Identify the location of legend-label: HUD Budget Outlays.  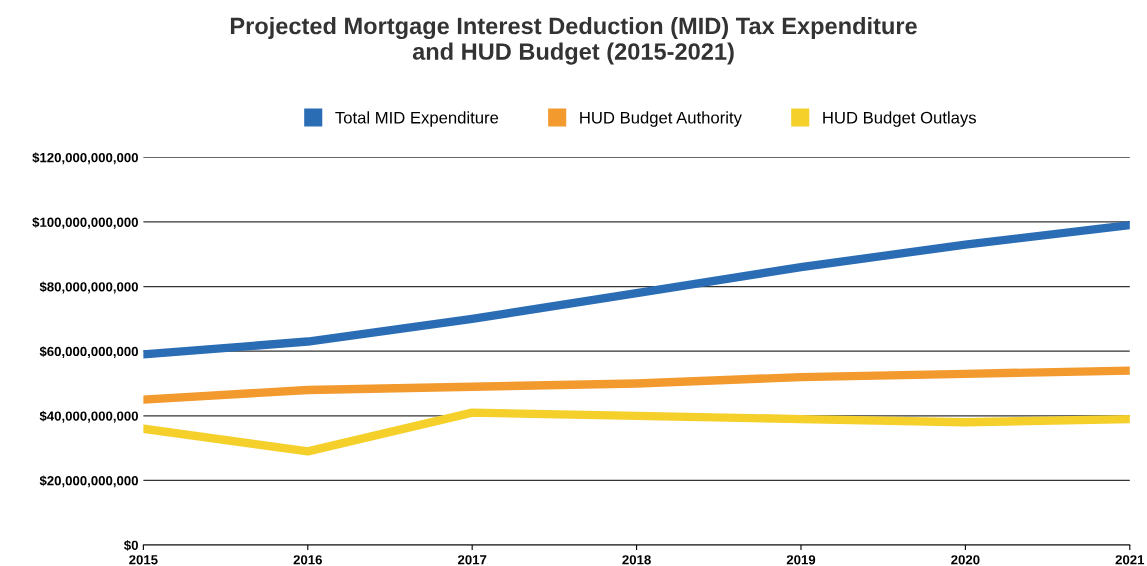
(899, 119).